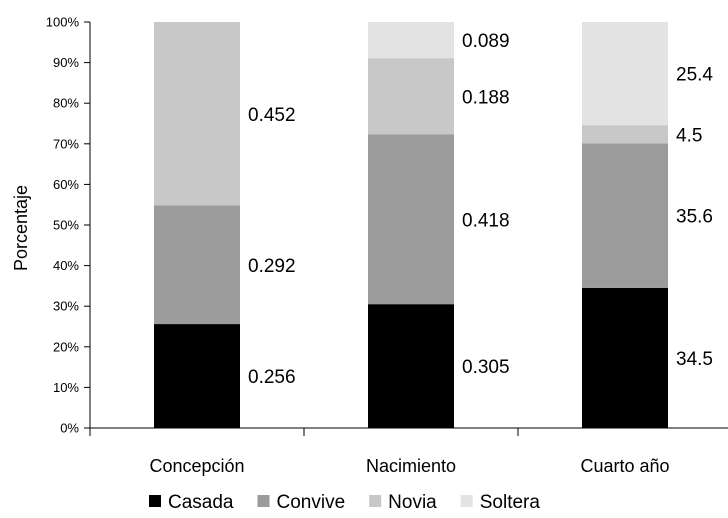 The height and width of the screenshot is (518, 728). I want to click on y-tick-label: 0%, so click(69, 428).